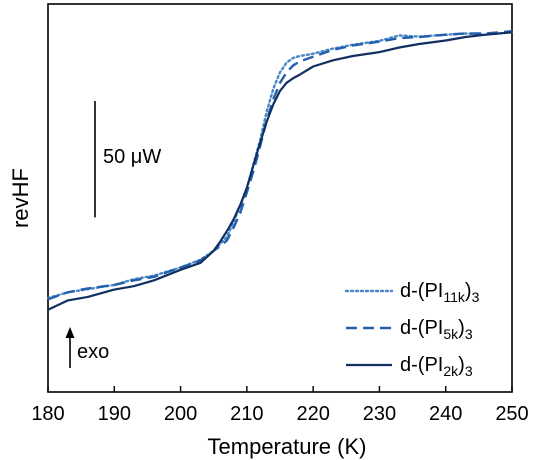  I want to click on legend-label-1: d-(PI5k)3, so click(436, 329).